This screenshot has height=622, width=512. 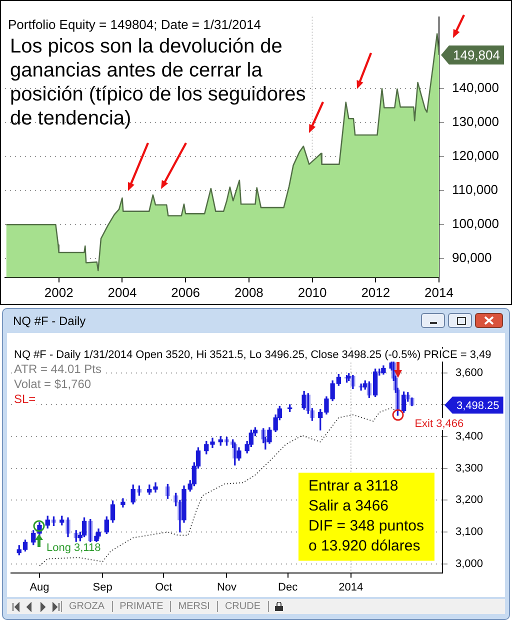 What do you see at coordinates (185, 292) in the screenshot?
I see `x-tick-label: 2006` at bounding box center [185, 292].